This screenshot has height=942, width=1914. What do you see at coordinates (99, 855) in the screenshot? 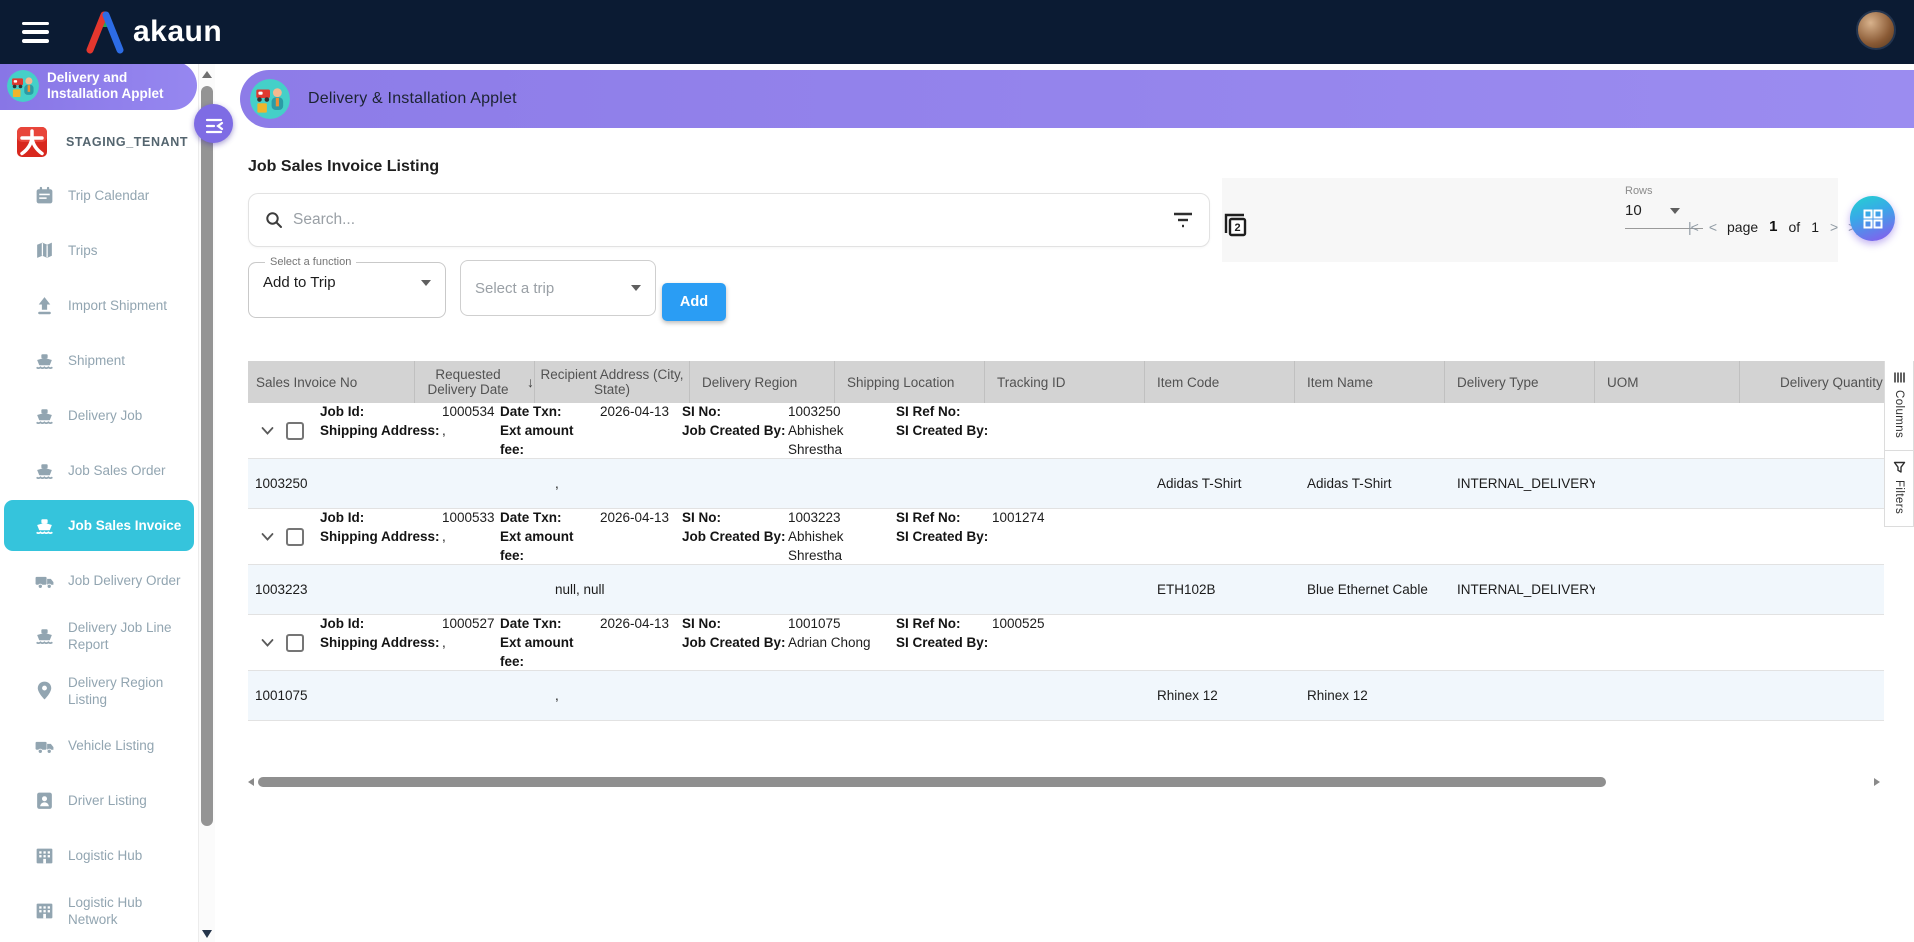
I see `sidebar-item-logistic-hub: Logistic Hub` at bounding box center [99, 855].